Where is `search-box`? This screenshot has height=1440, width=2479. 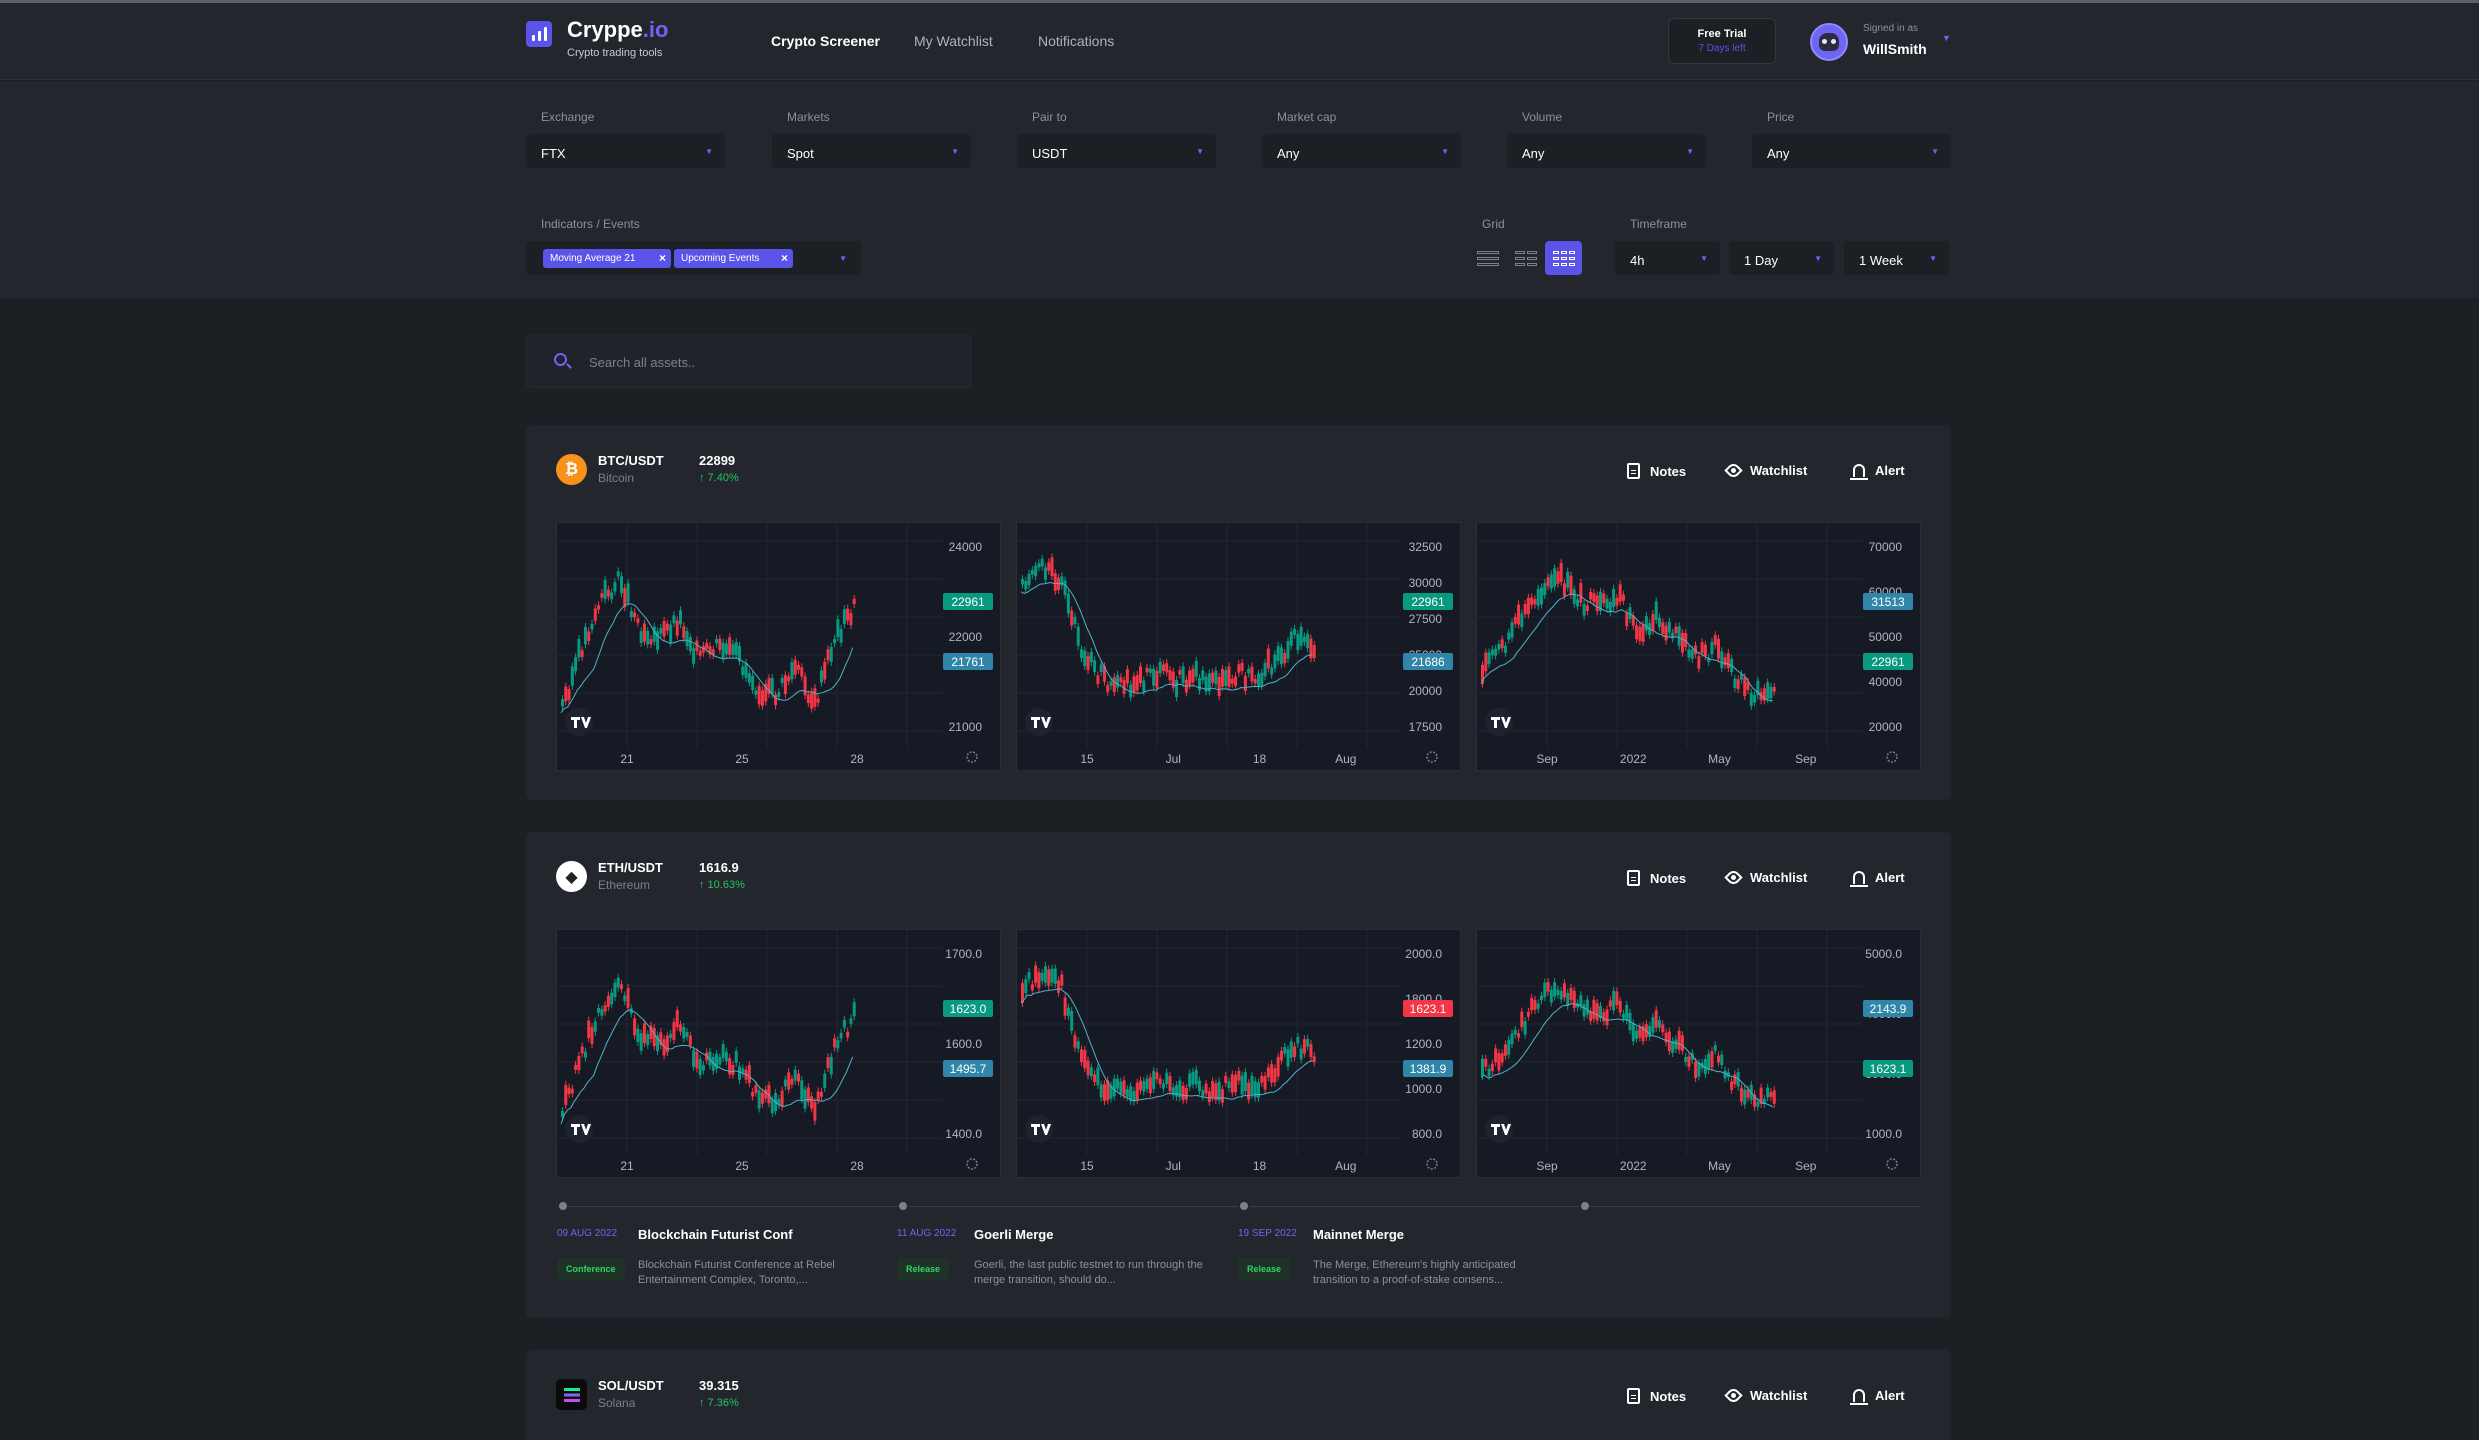
search-box is located at coordinates (748, 361).